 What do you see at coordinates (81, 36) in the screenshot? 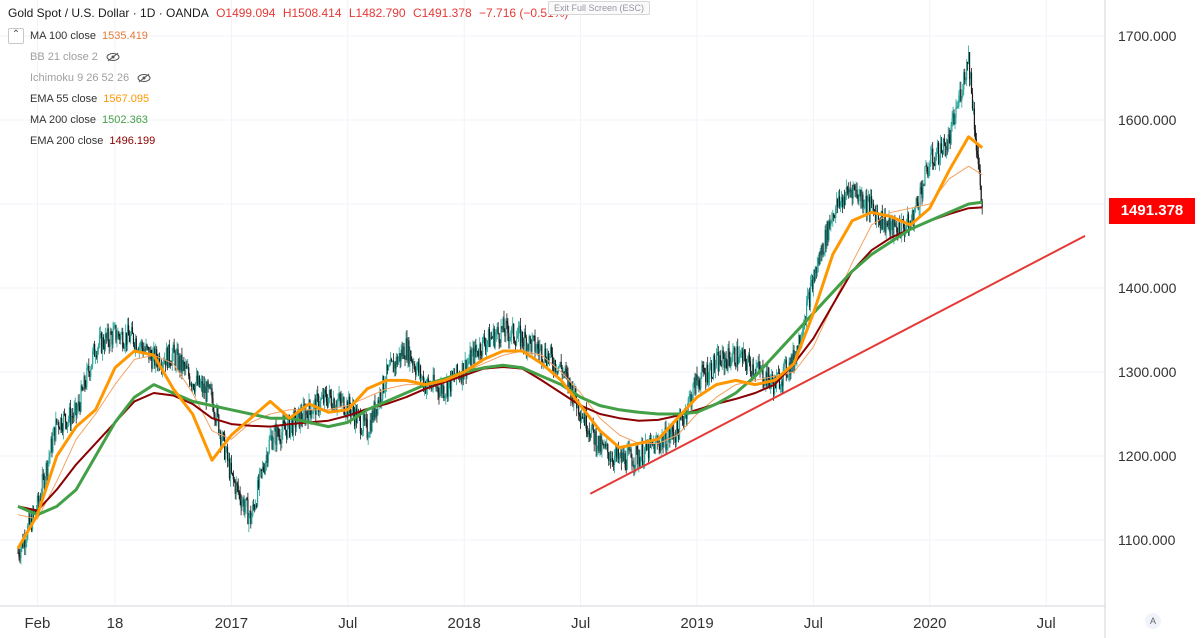
I see `legend-row-ma100: ⌃ MA 100 close 1535.419` at bounding box center [81, 36].